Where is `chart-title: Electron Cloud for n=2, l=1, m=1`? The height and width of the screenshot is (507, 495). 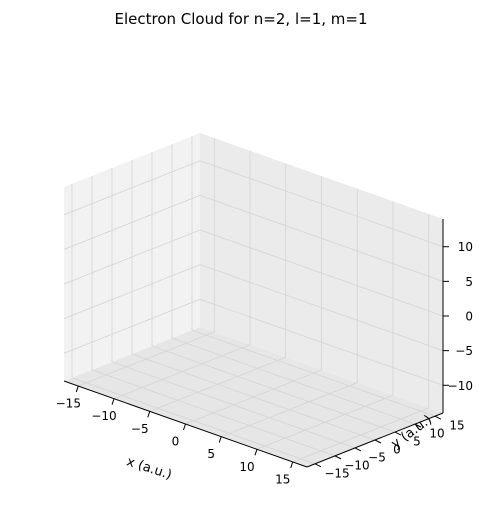 chart-title: Electron Cloud for n=2, l=1, m=1 is located at coordinates (241, 19).